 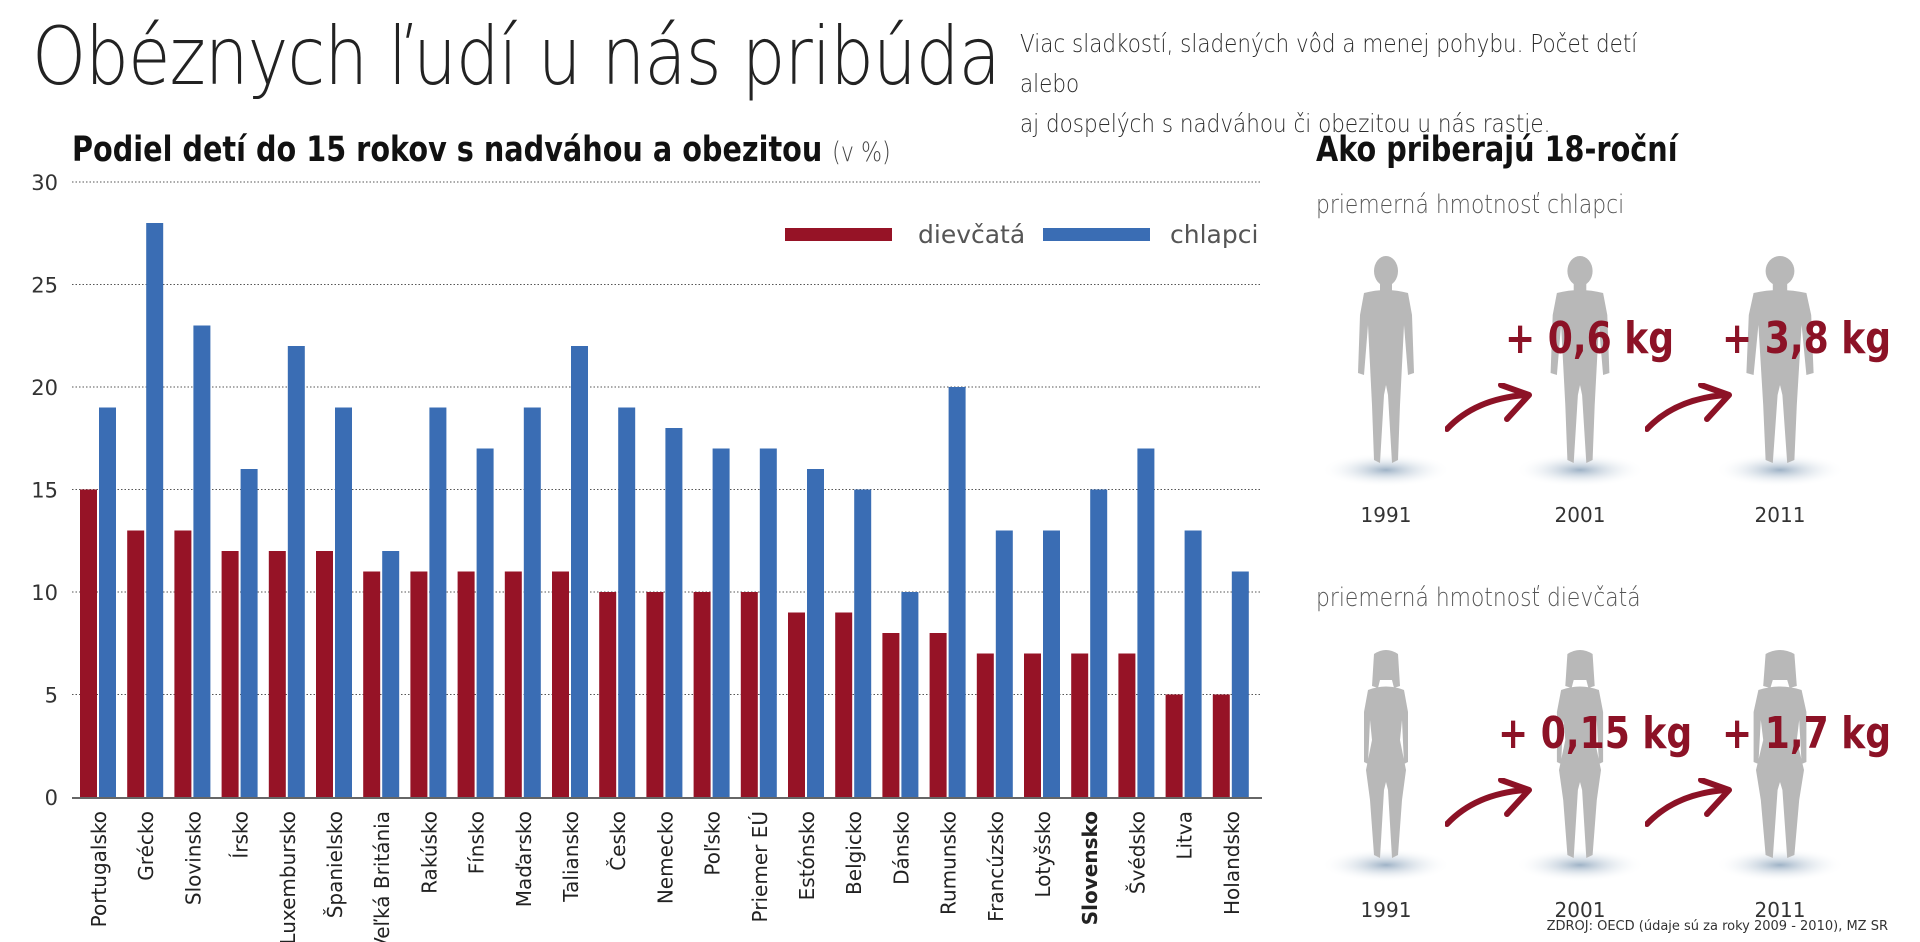 What do you see at coordinates (949, 863) in the screenshot?
I see `x-tick-label: Rumunsko` at bounding box center [949, 863].